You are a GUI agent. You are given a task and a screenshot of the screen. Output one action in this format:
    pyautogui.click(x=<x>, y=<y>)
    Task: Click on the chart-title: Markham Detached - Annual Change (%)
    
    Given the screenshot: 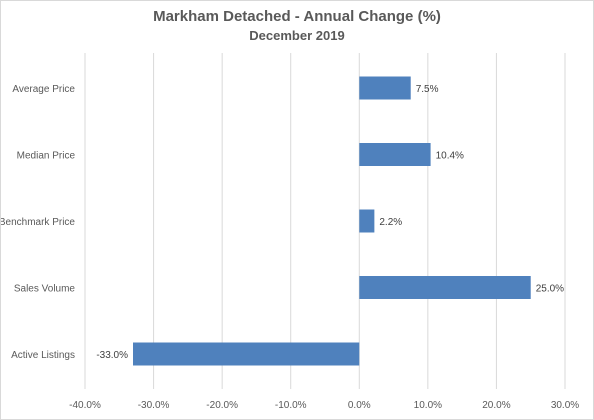 What is the action you would take?
    pyautogui.click(x=297, y=16)
    